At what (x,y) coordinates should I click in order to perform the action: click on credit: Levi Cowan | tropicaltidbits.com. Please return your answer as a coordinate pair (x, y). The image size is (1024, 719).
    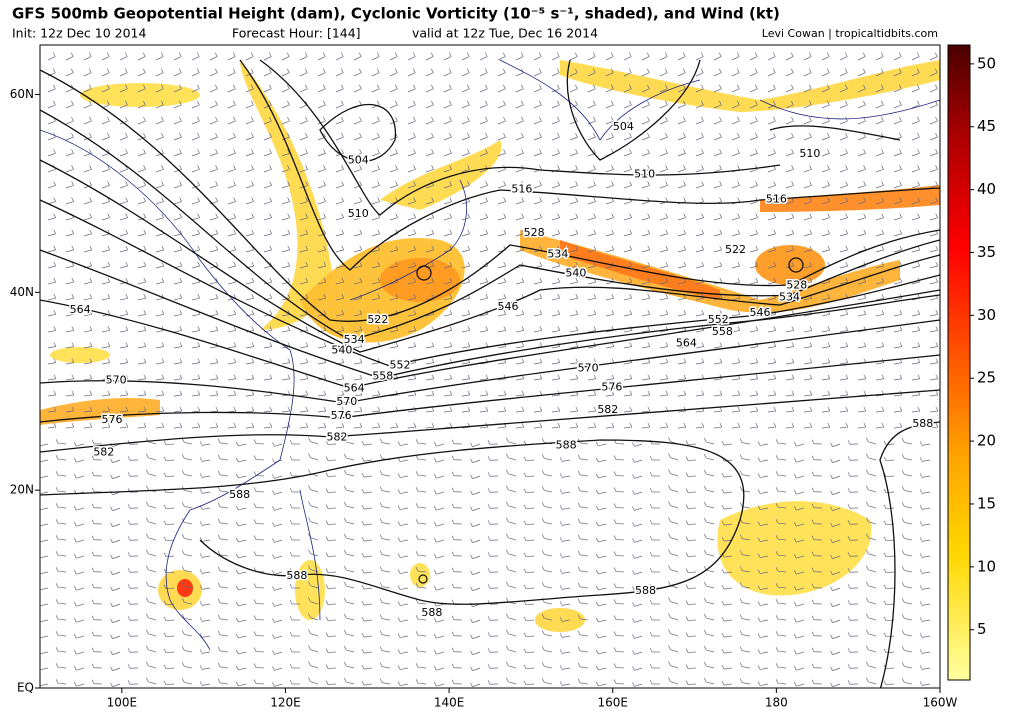
    Looking at the image, I should click on (850, 33).